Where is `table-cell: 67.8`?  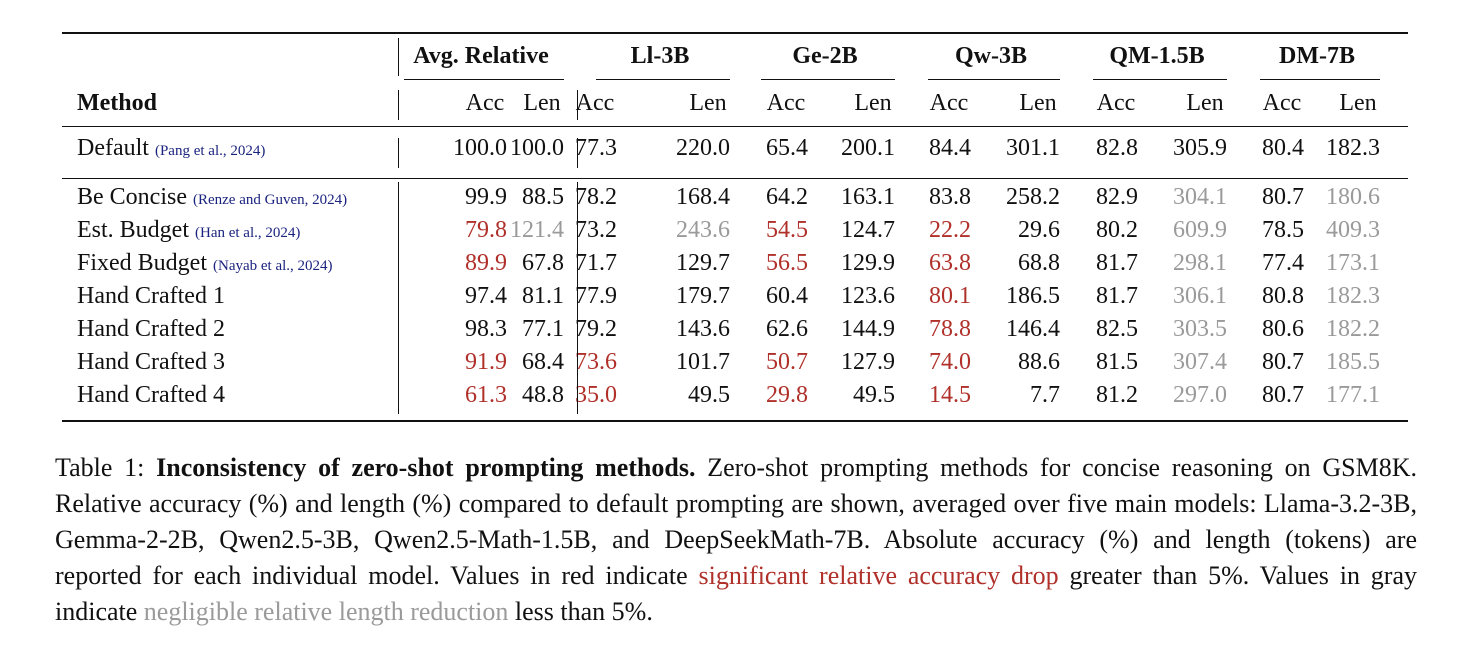 table-cell: 67.8 is located at coordinates (543, 263).